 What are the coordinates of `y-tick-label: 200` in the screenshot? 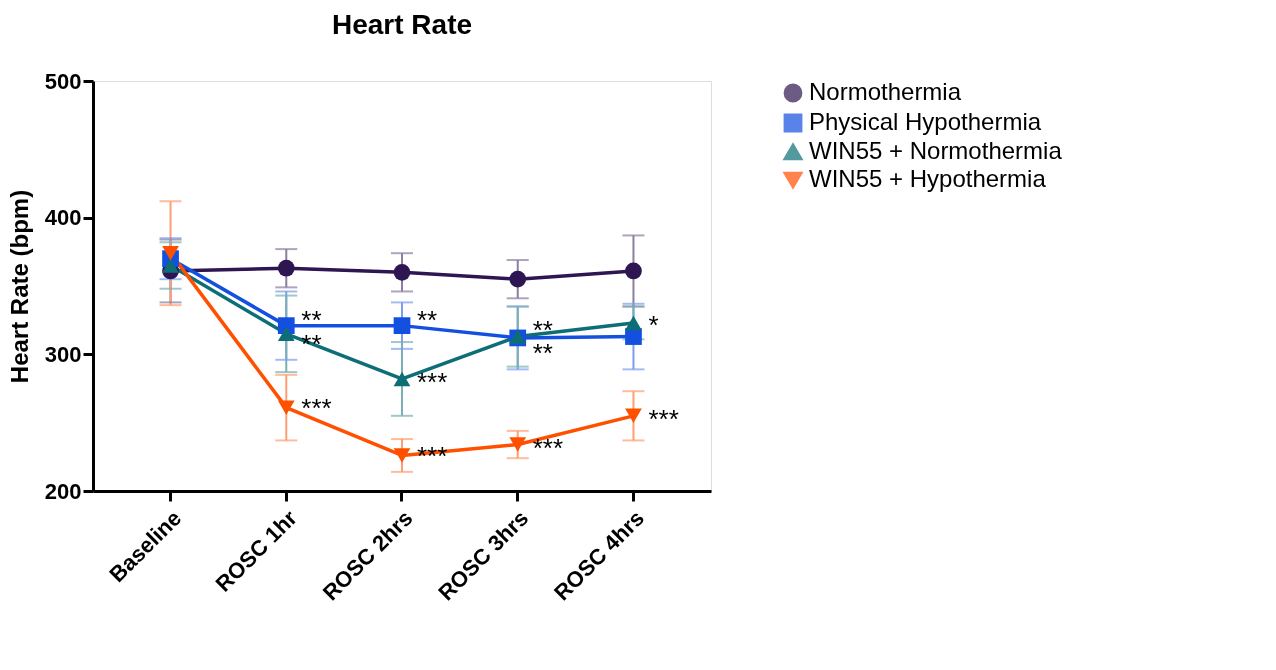 It's located at (63, 491).